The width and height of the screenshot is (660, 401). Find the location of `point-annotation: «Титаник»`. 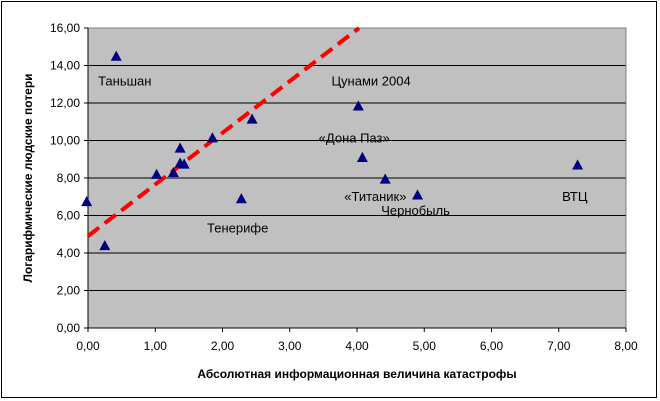

point-annotation: «Титаник» is located at coordinates (375, 196).